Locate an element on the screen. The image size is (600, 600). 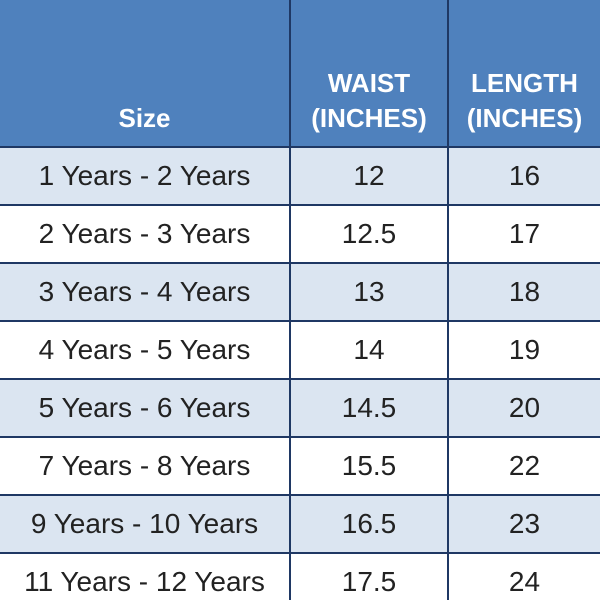
size-cell: 7 Years - 8 Years is located at coordinates (145, 466).